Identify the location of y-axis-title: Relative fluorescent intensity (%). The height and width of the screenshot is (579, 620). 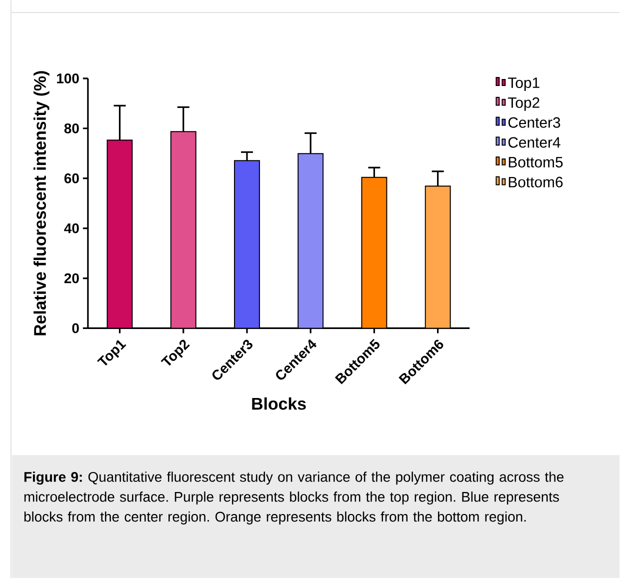
(42, 203).